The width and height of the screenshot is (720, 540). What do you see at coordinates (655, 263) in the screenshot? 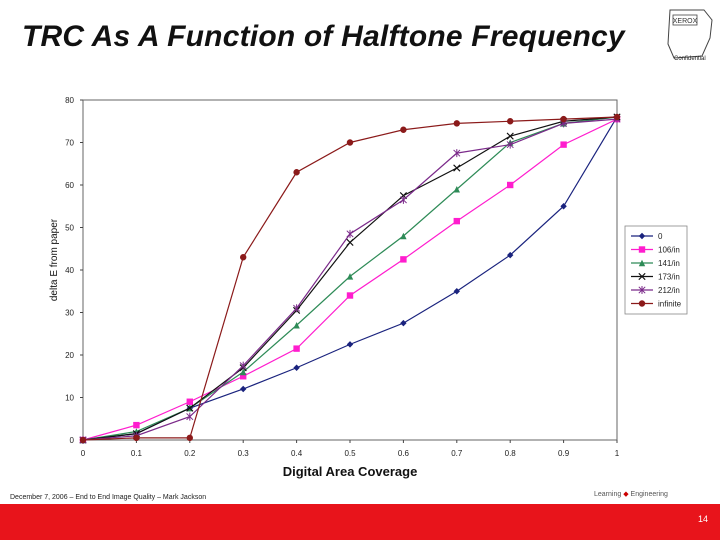
I see `legend-item: 141/in` at bounding box center [655, 263].